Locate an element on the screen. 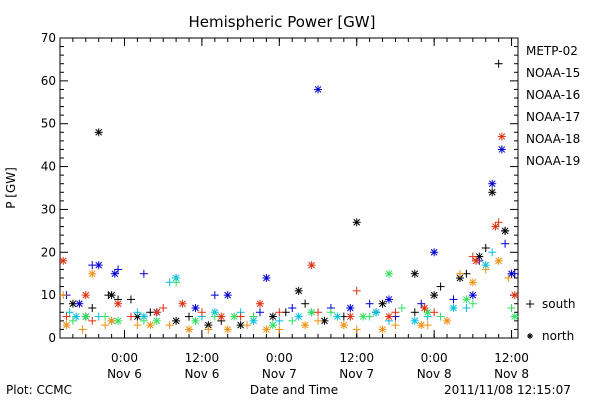  x-tick-date-label: Nov 7 is located at coordinates (356, 374).